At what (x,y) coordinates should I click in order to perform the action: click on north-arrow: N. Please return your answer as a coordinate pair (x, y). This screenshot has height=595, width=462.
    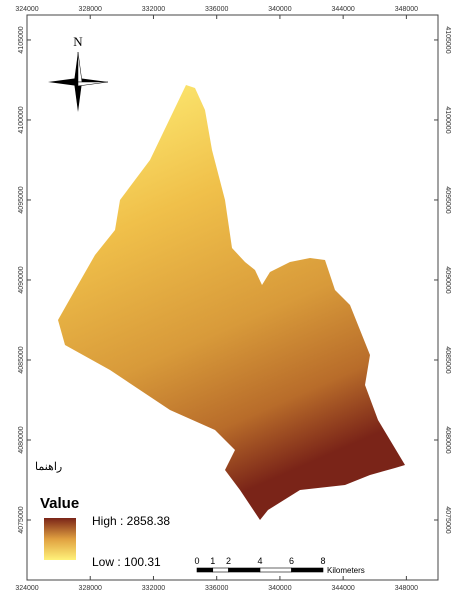
    Looking at the image, I should click on (78, 73).